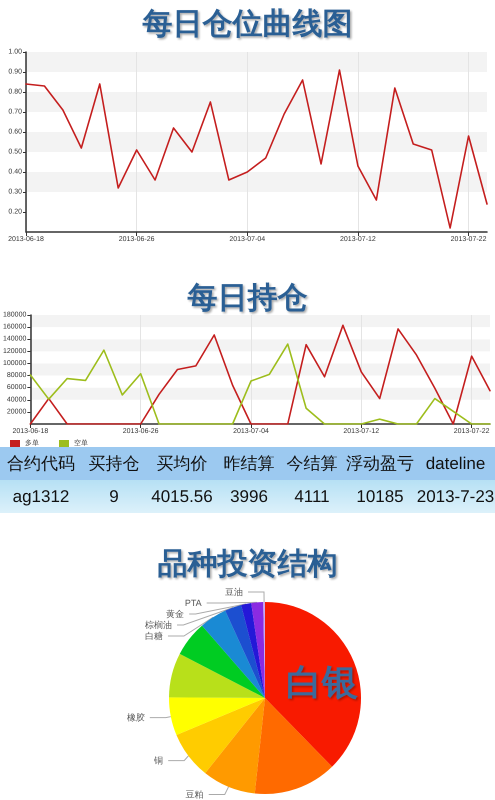 The width and height of the screenshot is (495, 800). I want to click on slice-label: 白糖, so click(153, 636).